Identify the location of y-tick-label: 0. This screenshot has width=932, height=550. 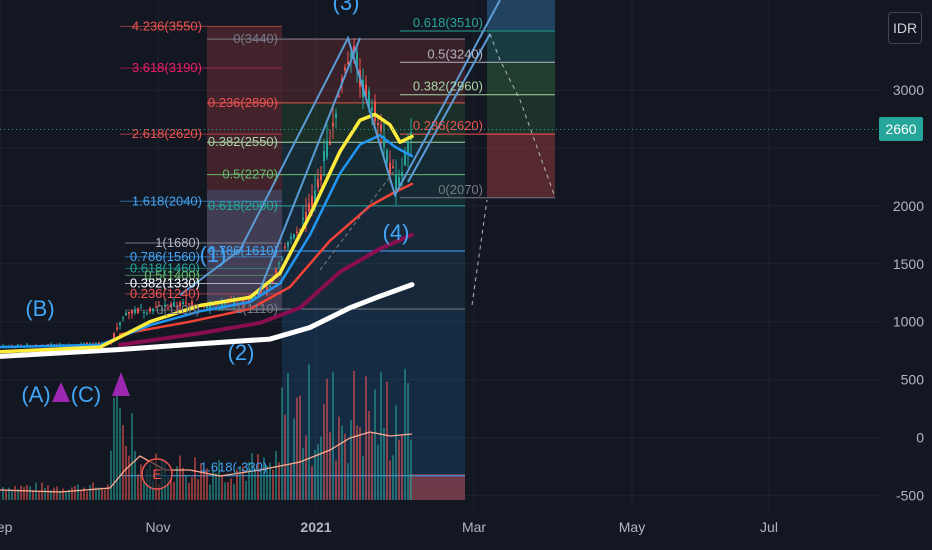
(920, 438).